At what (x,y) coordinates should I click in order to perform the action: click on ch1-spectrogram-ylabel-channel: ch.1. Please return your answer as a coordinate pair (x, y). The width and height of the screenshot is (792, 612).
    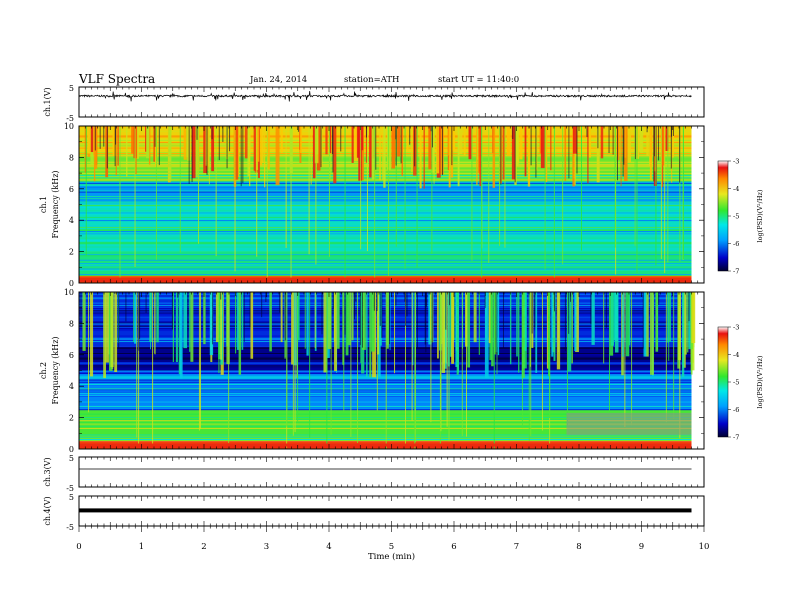
    Looking at the image, I should click on (43, 204).